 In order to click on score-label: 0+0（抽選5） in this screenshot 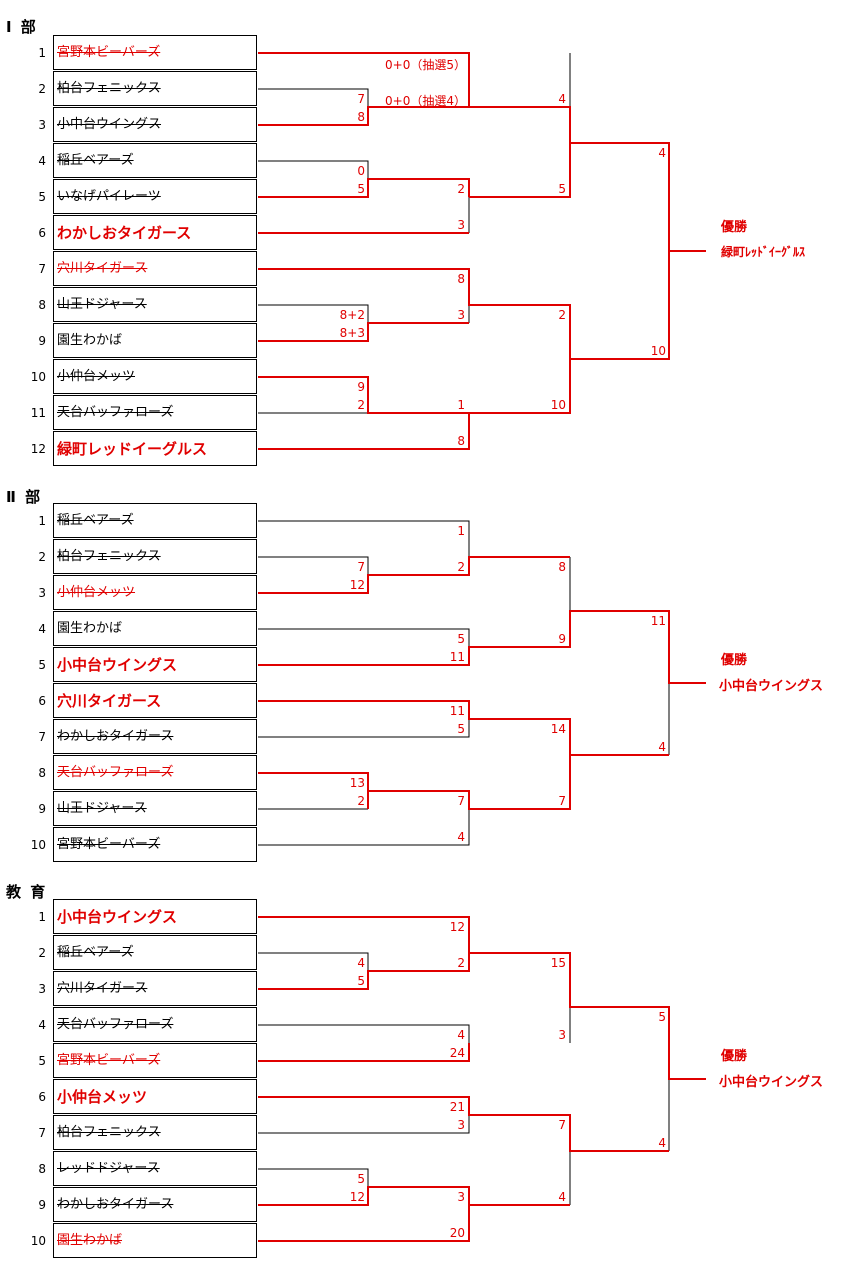, I will do `click(425, 65)`.